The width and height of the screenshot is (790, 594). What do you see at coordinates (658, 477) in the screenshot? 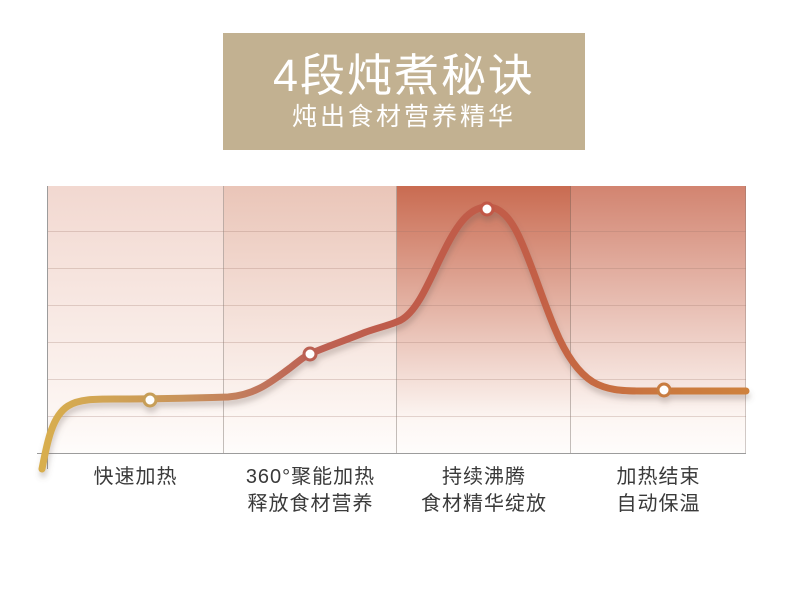
I see `stage-label-line: 加热结束` at bounding box center [658, 477].